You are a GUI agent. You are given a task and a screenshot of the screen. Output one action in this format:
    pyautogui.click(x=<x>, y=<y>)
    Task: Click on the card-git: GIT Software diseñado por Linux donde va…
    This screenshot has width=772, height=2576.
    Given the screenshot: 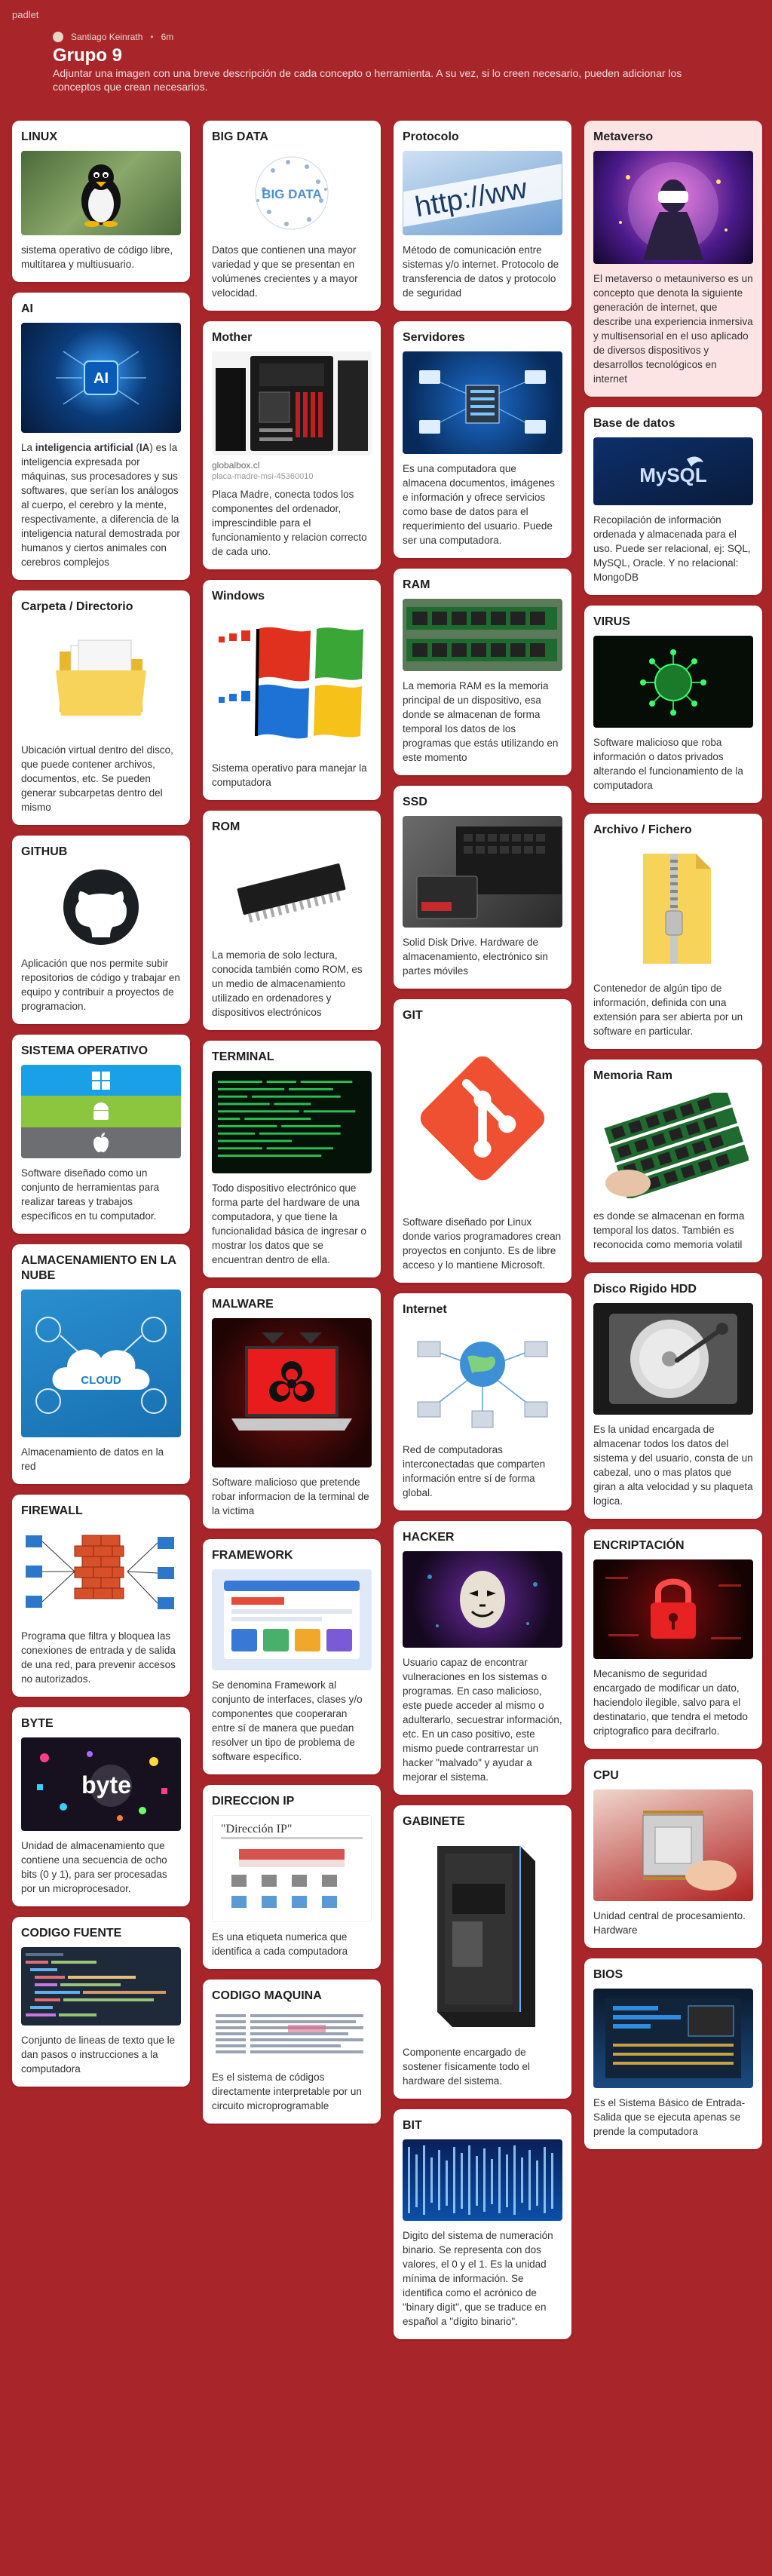 What is the action you would take?
    pyautogui.click(x=482, y=1141)
    